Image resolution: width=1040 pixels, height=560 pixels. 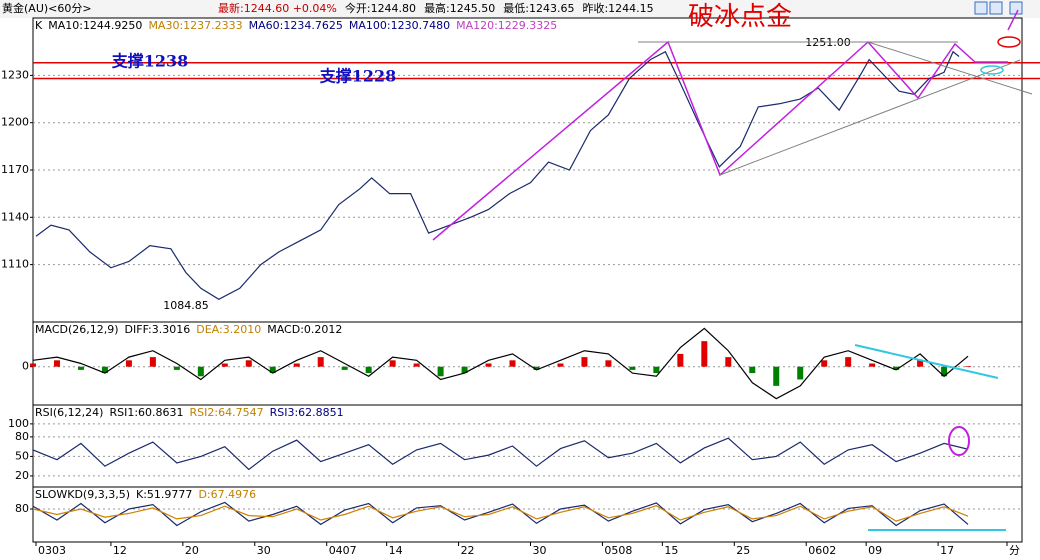 What do you see at coordinates (77, 329) in the screenshot?
I see `legend-label: MACD(26,12,9)` at bounding box center [77, 329].